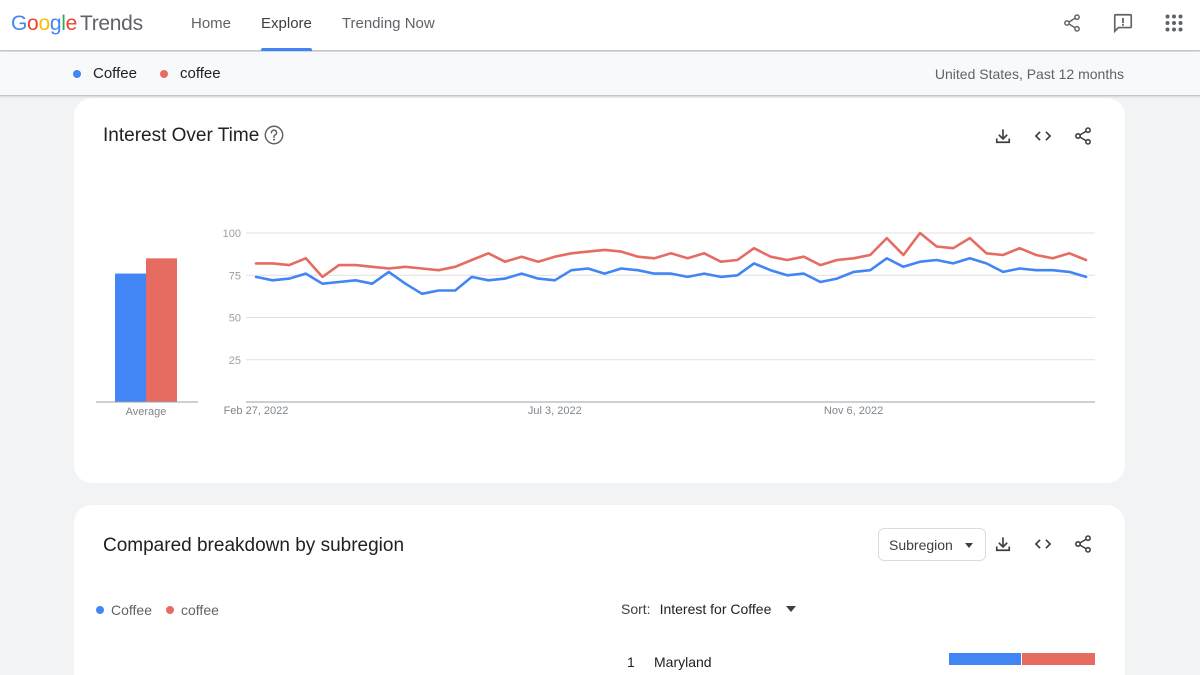  I want to click on legend-label: coffee, so click(200, 610).